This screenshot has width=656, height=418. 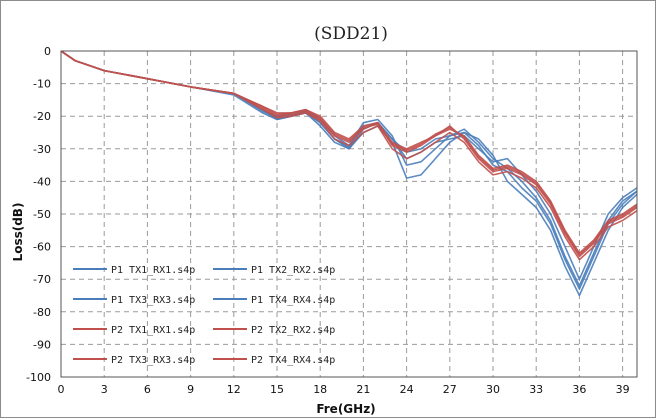 What do you see at coordinates (42, 116) in the screenshot?
I see `y-tick-label: -20` at bounding box center [42, 116].